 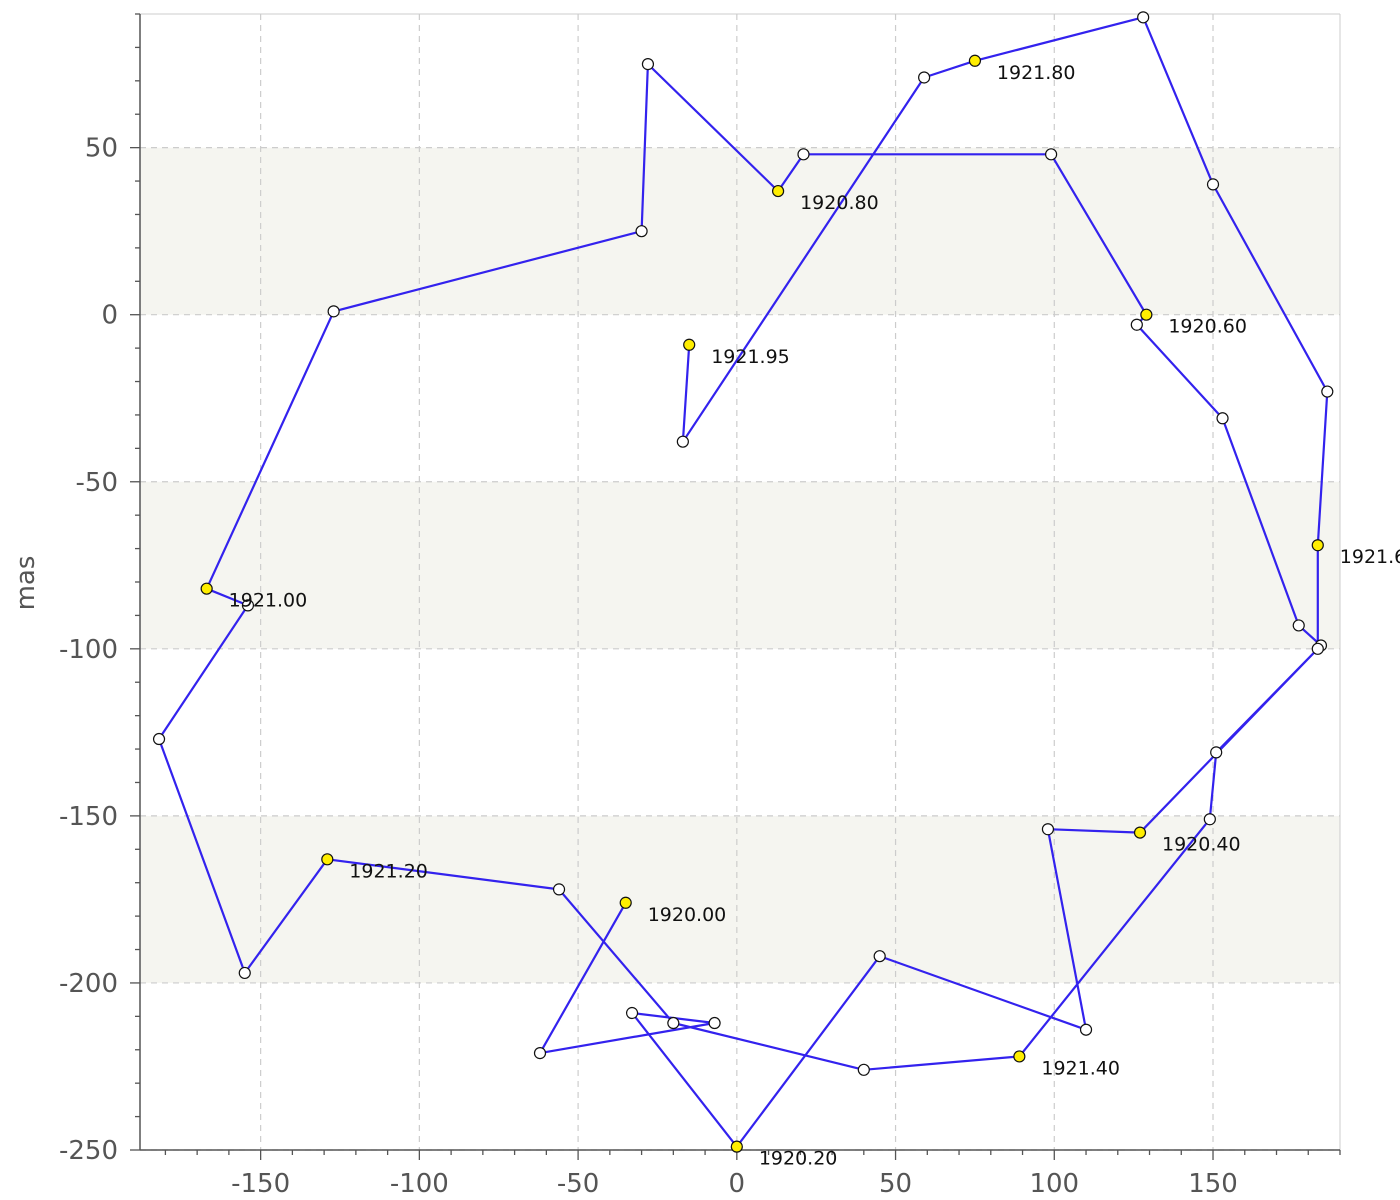 What do you see at coordinates (895, 1184) in the screenshot?
I see `x-tick-label: 50` at bounding box center [895, 1184].